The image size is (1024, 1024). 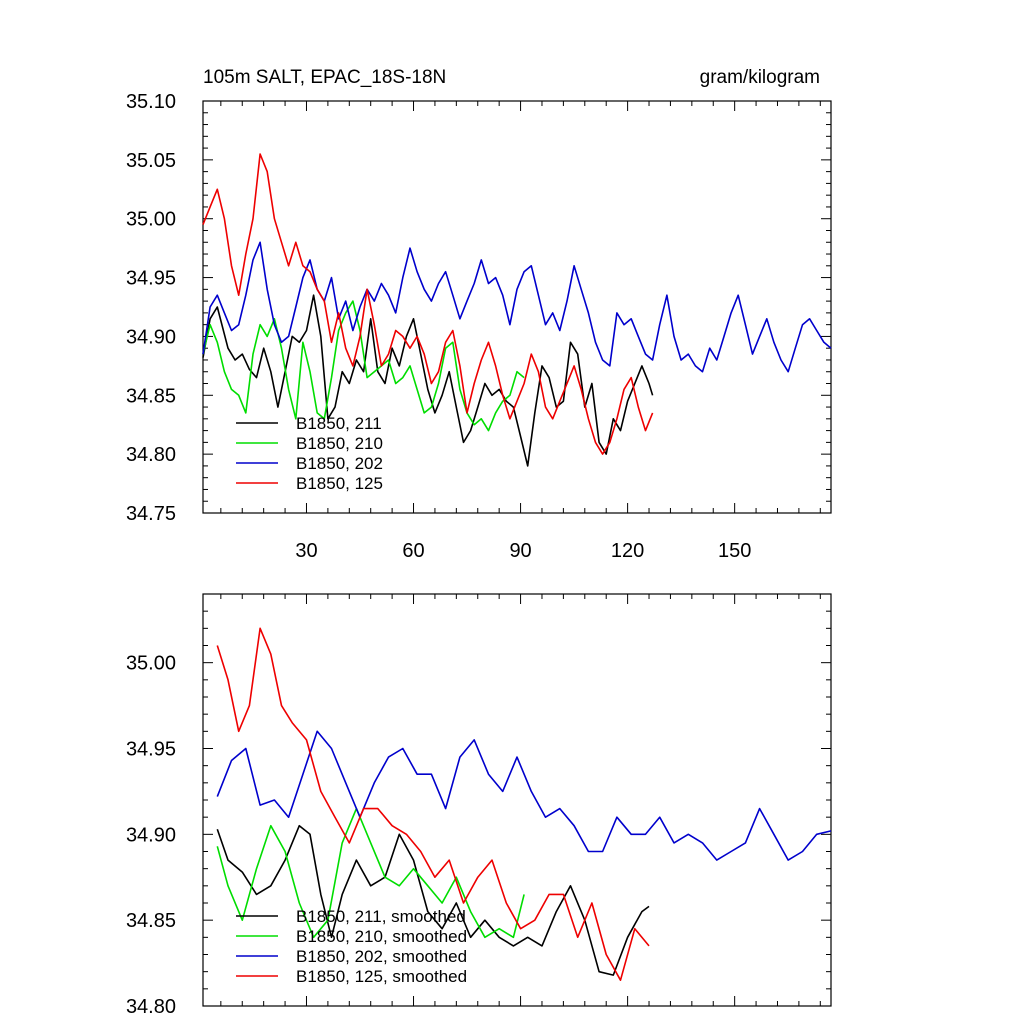 What do you see at coordinates (324, 77) in the screenshot?
I see `chart-title-left: 105m SALT, EPAC_18S-18N` at bounding box center [324, 77].